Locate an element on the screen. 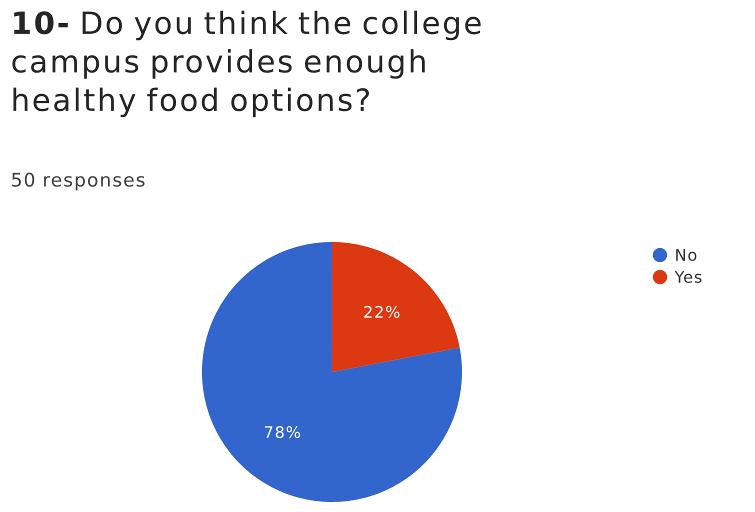 This screenshot has height=512, width=755. legend-label: Yes is located at coordinates (688, 277).